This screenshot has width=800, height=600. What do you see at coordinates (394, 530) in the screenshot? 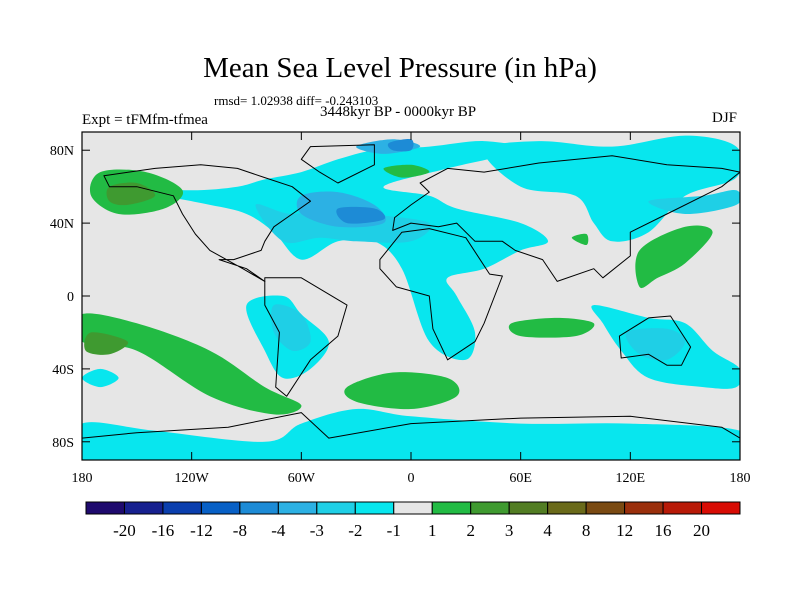
I see `colorbar-label-7: -1` at bounding box center [394, 530].